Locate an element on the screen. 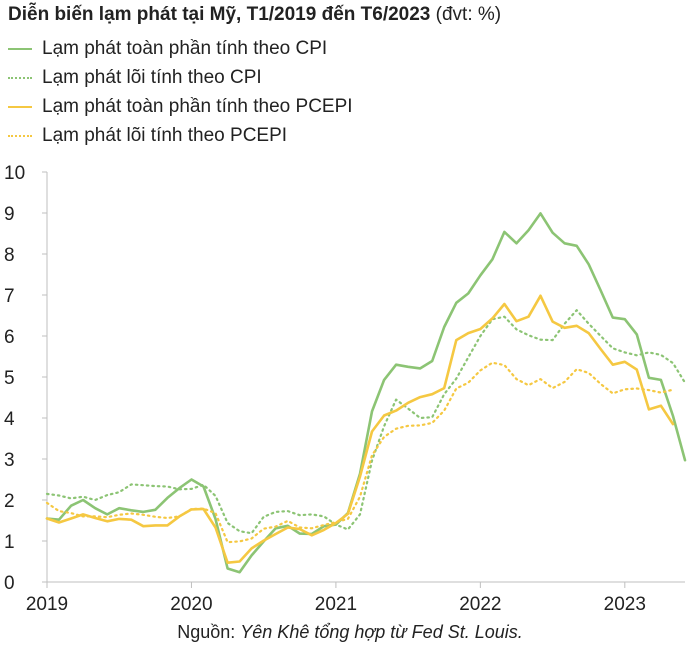 The height and width of the screenshot is (654, 700). y-tick-label: 6 is located at coordinates (9, 337).